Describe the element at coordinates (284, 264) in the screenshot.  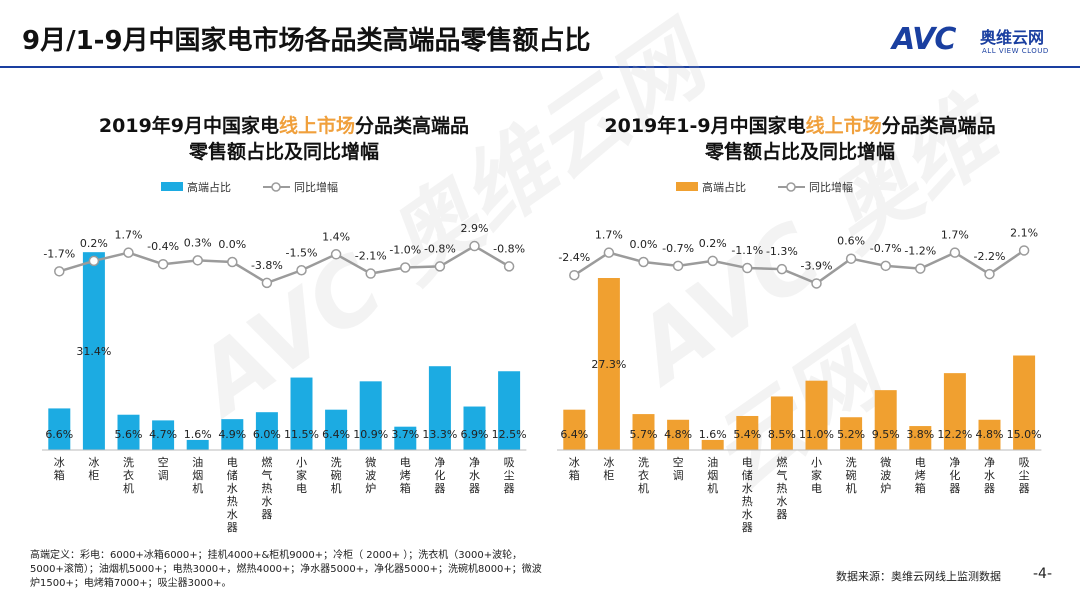
I see `yoy-line-left` at that location.